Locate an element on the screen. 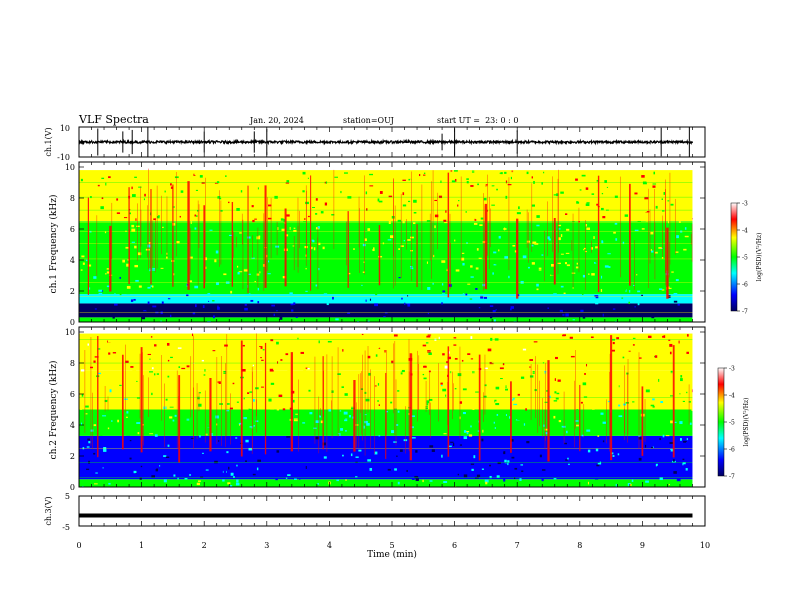  colorbar-tick-label: -4 is located at coordinates (745, 231).